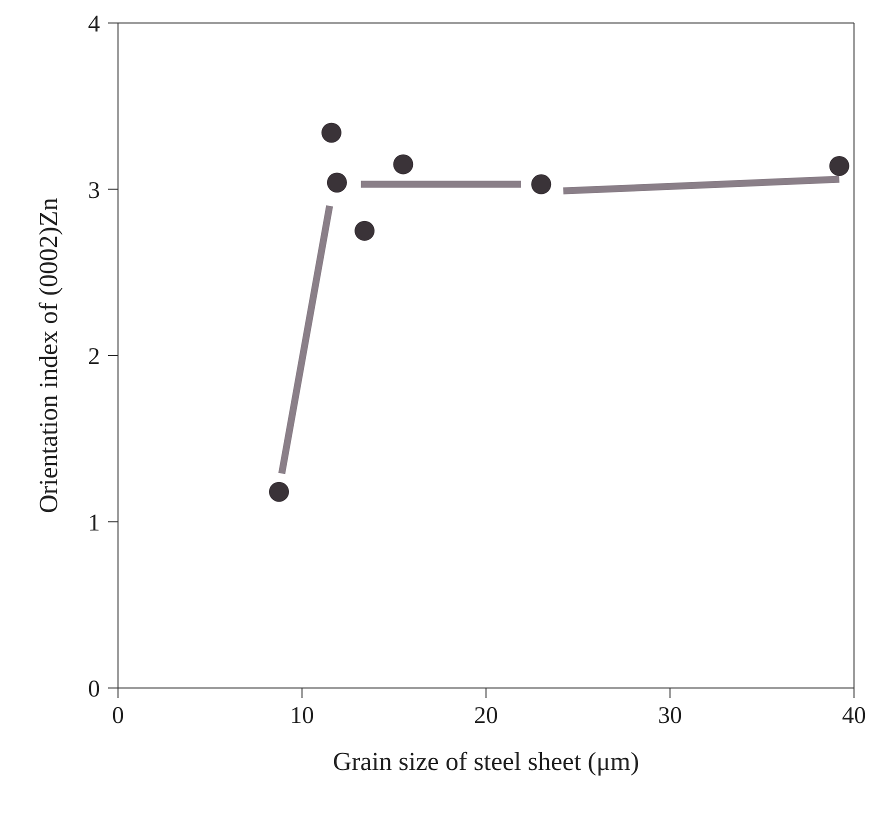  Describe the element at coordinates (302, 716) in the screenshot. I see `x-tick-label: 10` at that location.